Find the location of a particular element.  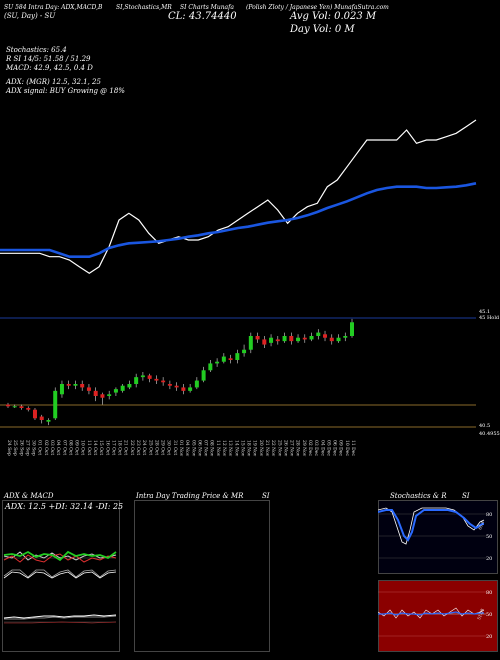

intra-panel-title-b: SI is located at coordinates (266, 496).